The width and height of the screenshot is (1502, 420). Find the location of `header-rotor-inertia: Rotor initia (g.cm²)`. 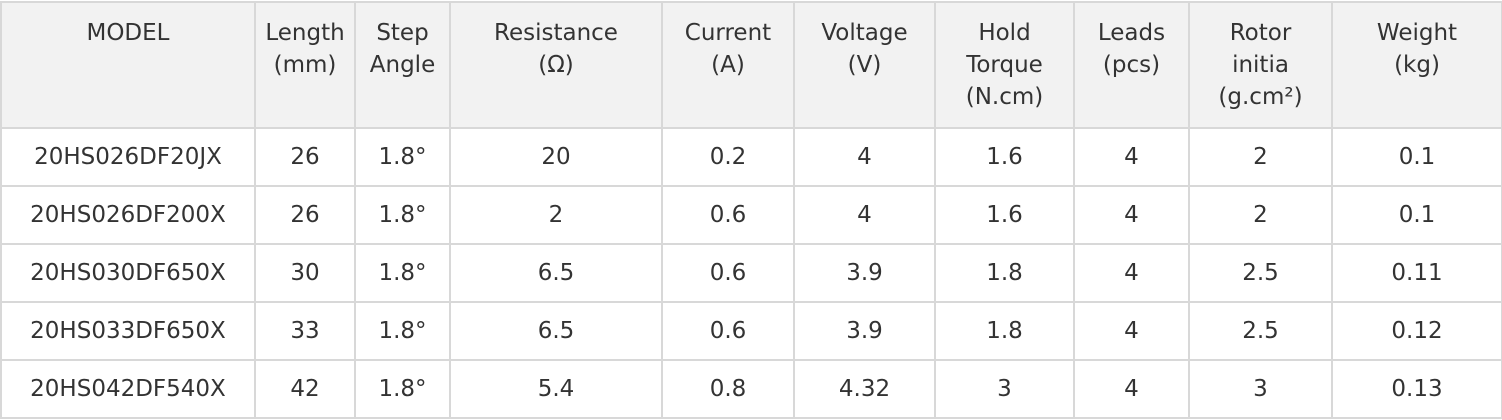

header-rotor-inertia: Rotor initia (g.cm²) is located at coordinates (1260, 65).